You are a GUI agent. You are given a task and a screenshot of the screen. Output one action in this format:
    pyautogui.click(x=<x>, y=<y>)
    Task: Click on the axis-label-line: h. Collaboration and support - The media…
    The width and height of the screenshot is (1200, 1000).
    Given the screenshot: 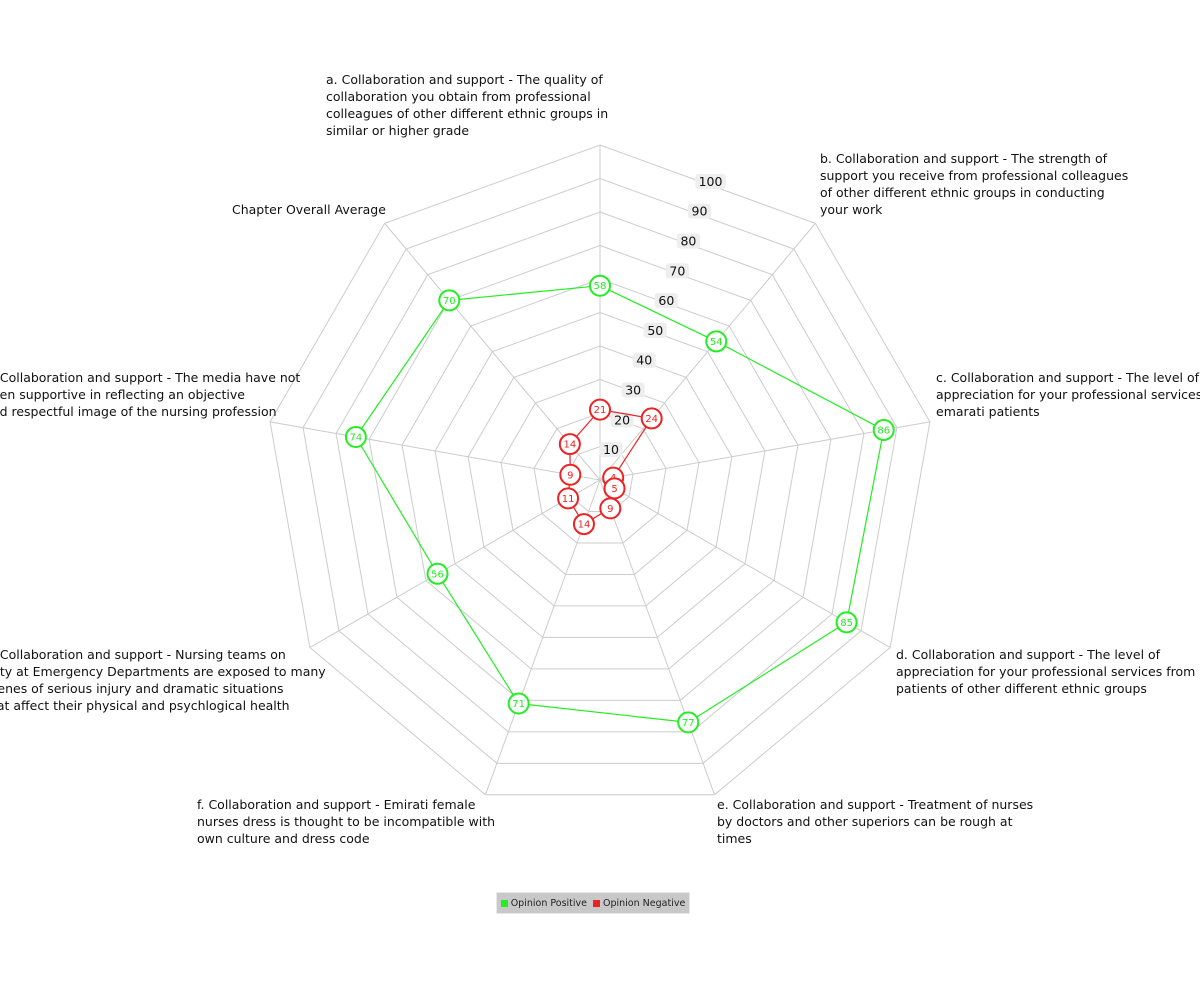 What is the action you would take?
    pyautogui.click(x=150, y=377)
    